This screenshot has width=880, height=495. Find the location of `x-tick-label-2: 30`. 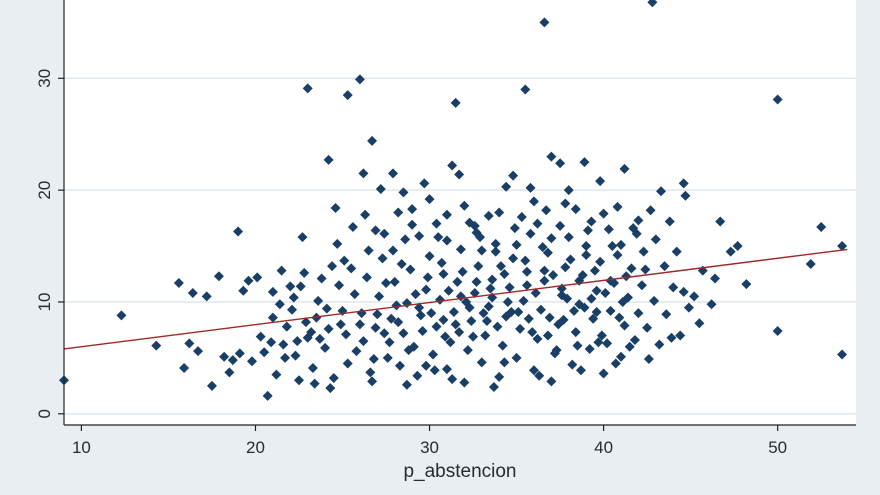

x-tick-label-2: 30 is located at coordinates (429, 447).